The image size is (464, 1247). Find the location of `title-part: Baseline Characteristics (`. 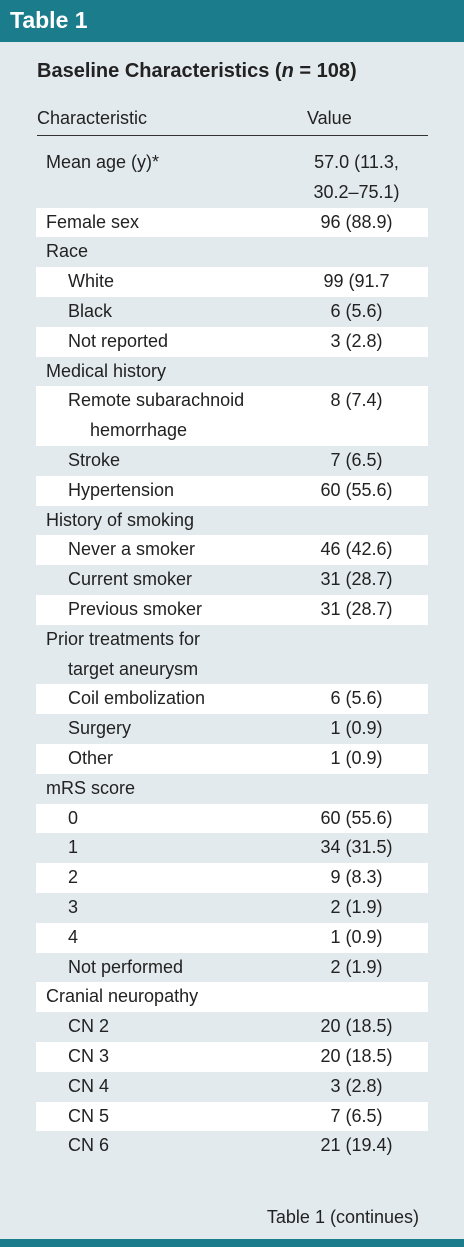

title-part: Baseline Characteristics ( is located at coordinates (159, 71).